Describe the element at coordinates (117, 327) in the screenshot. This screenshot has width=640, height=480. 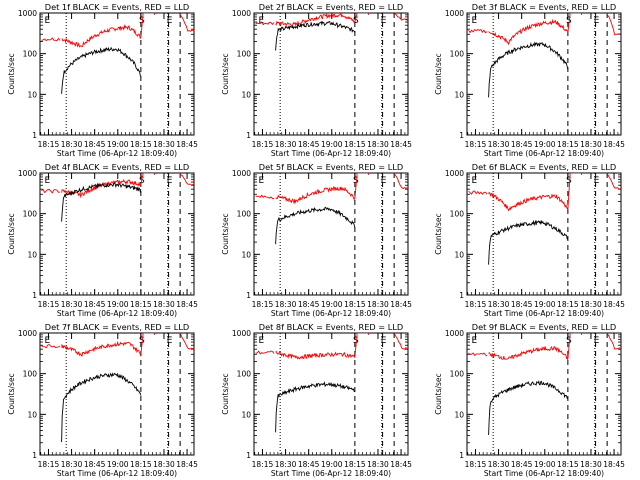
I see `chart-title: Det 7f BLACK = Events, RED = LLD` at that location.